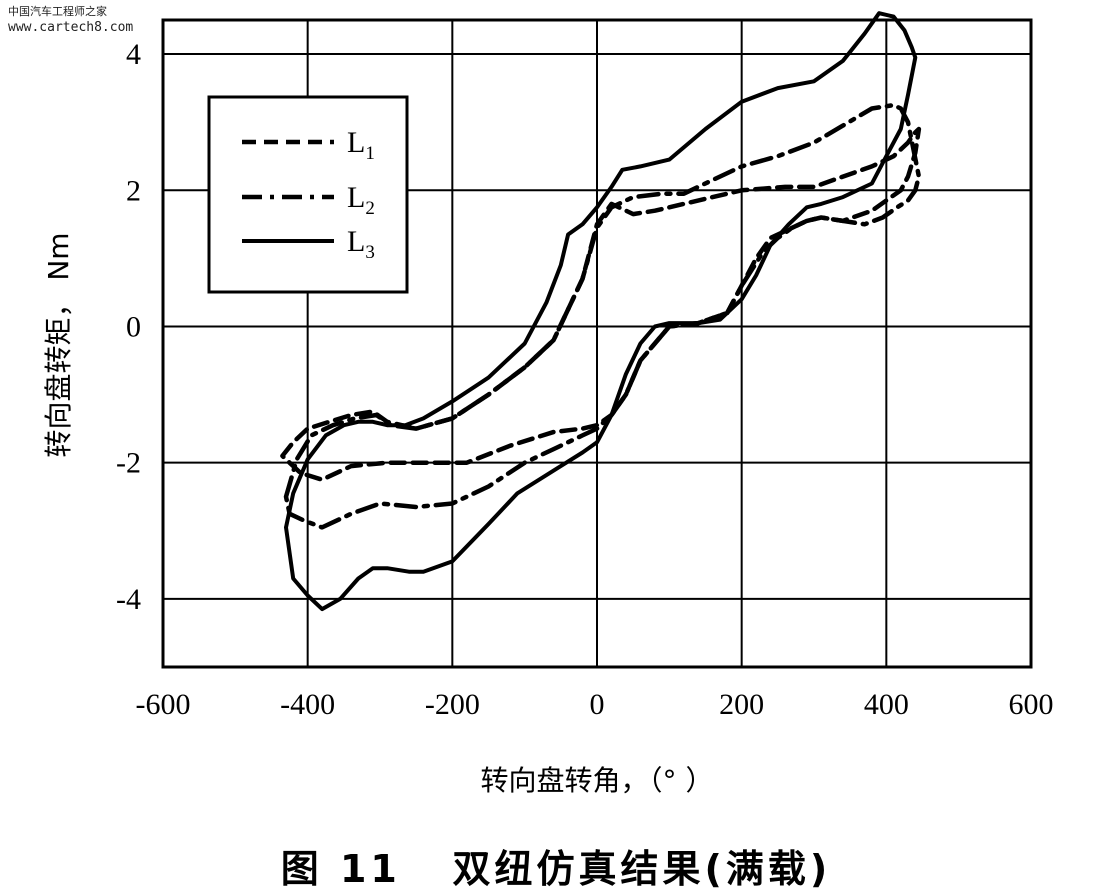 This screenshot has height=893, width=1112. I want to click on x-tick-label: -200, so click(452, 704).